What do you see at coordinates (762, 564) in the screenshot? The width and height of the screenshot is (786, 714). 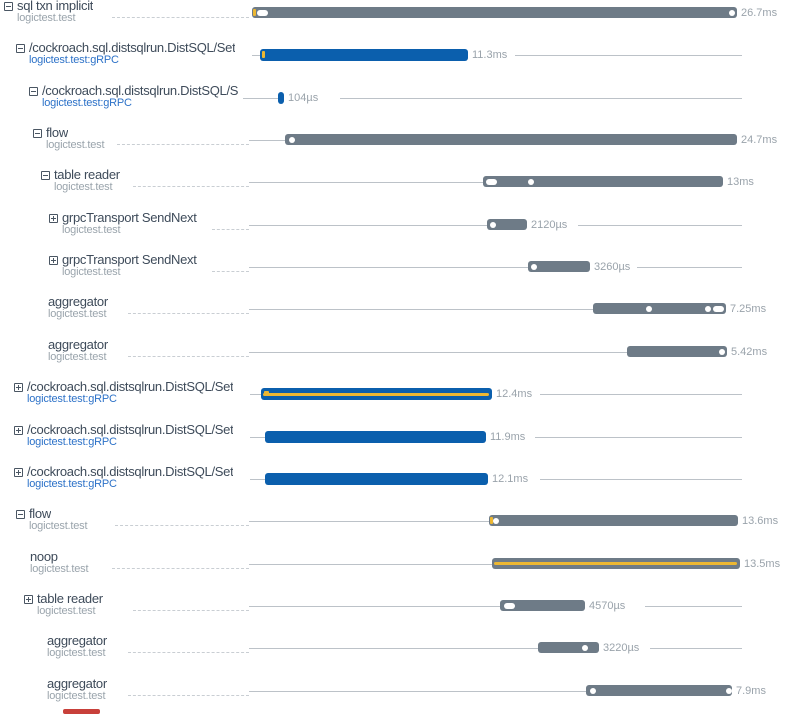 I see `duration-label: 13.5ms` at bounding box center [762, 564].